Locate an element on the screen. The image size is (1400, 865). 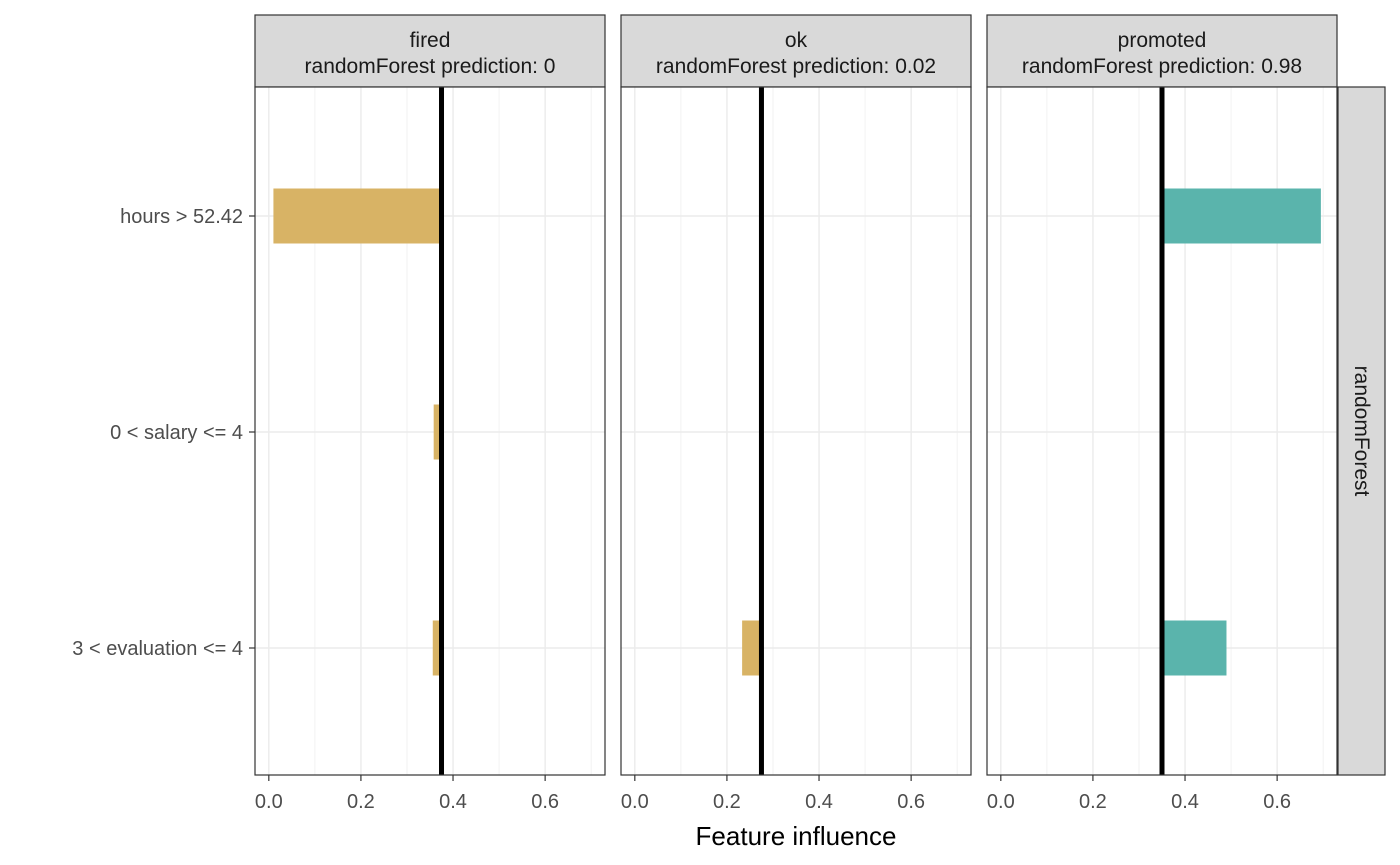
panel-label-promoted: promoted is located at coordinates (1162, 40).